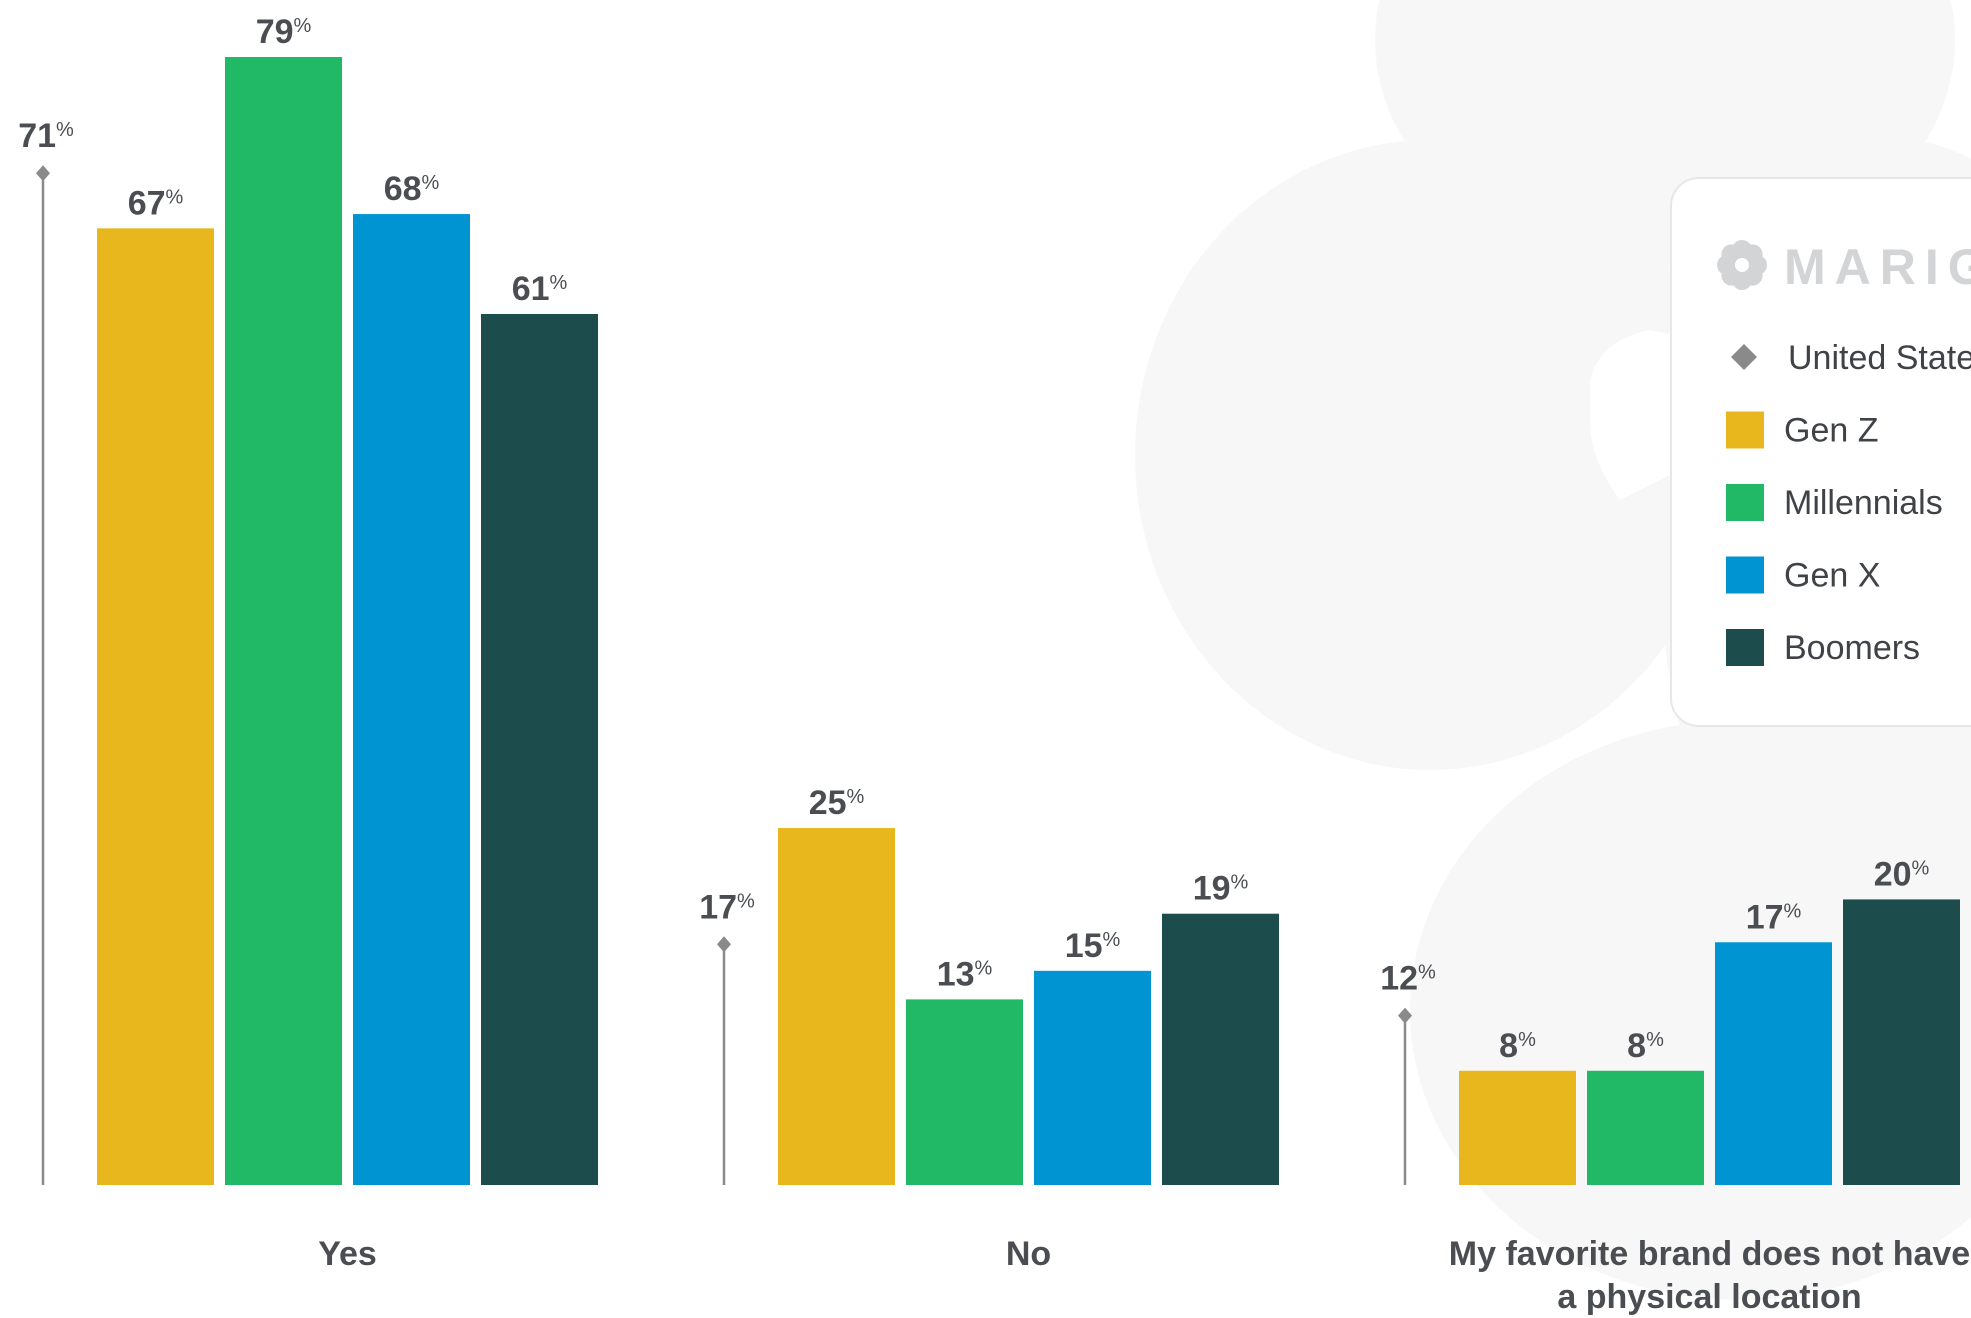  What do you see at coordinates (727, 907) in the screenshot?
I see `benchmark-value-label: 17%` at bounding box center [727, 907].